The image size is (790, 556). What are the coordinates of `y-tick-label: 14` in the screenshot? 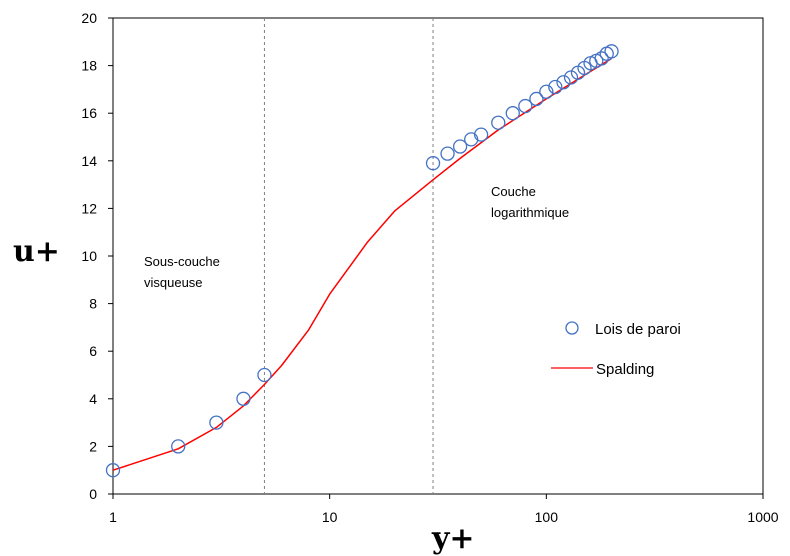 It's located at (89, 161).